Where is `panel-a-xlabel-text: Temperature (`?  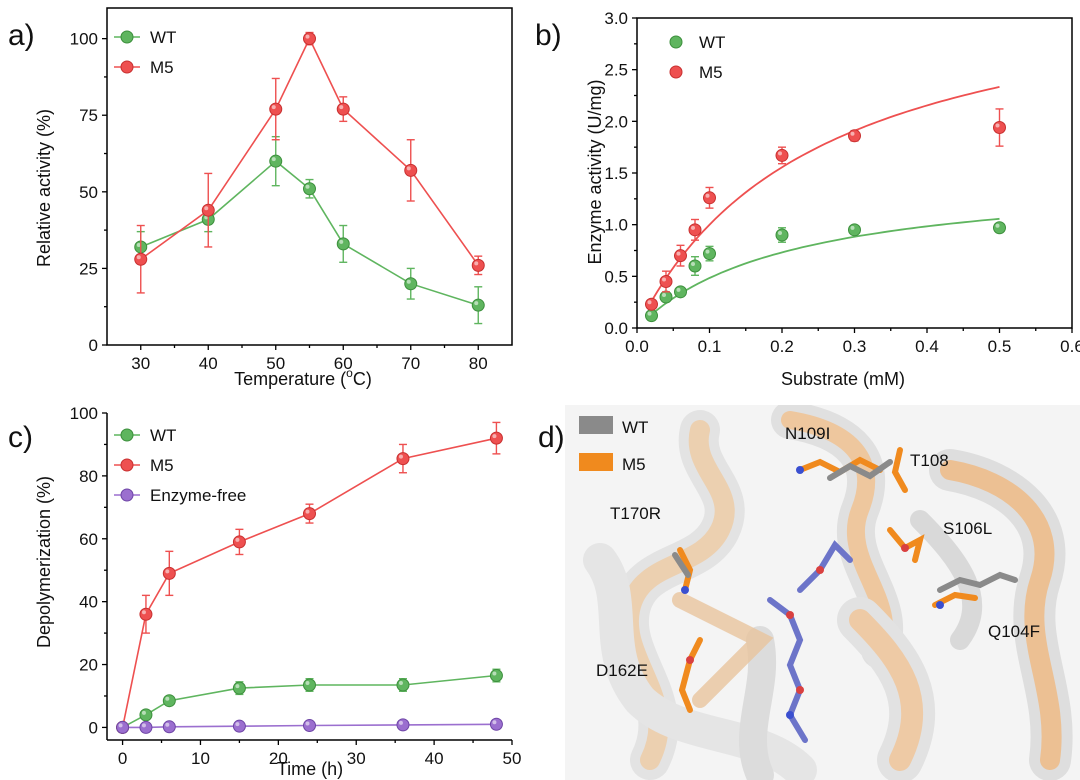
panel-a-xlabel-text: Temperature ( is located at coordinates (290, 379).